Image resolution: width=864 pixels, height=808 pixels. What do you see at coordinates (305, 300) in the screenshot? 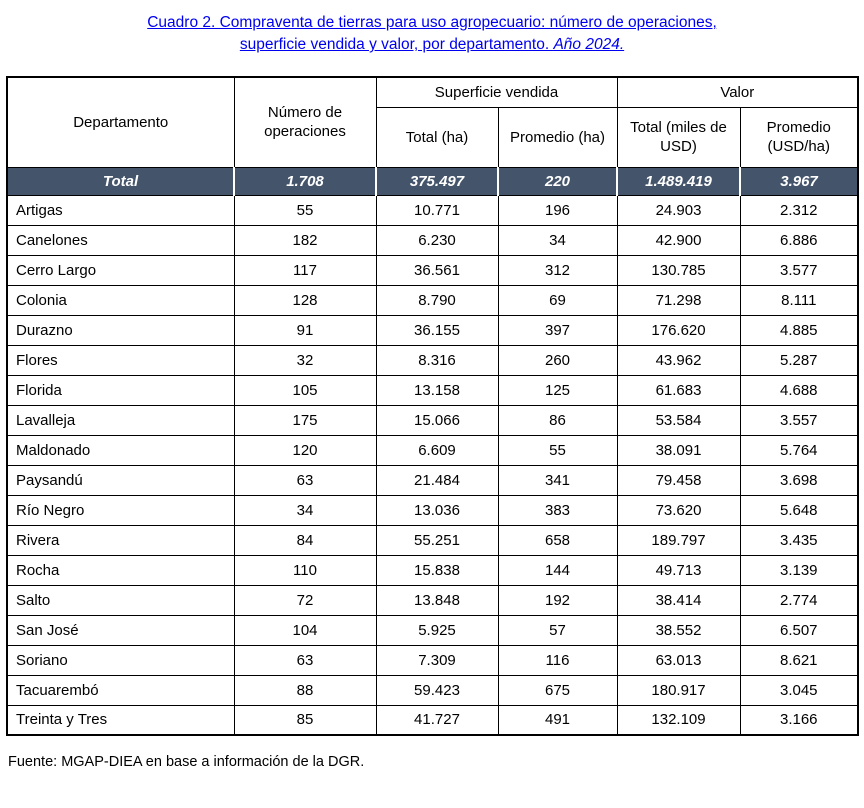
I see `value-cell: 128` at bounding box center [305, 300].